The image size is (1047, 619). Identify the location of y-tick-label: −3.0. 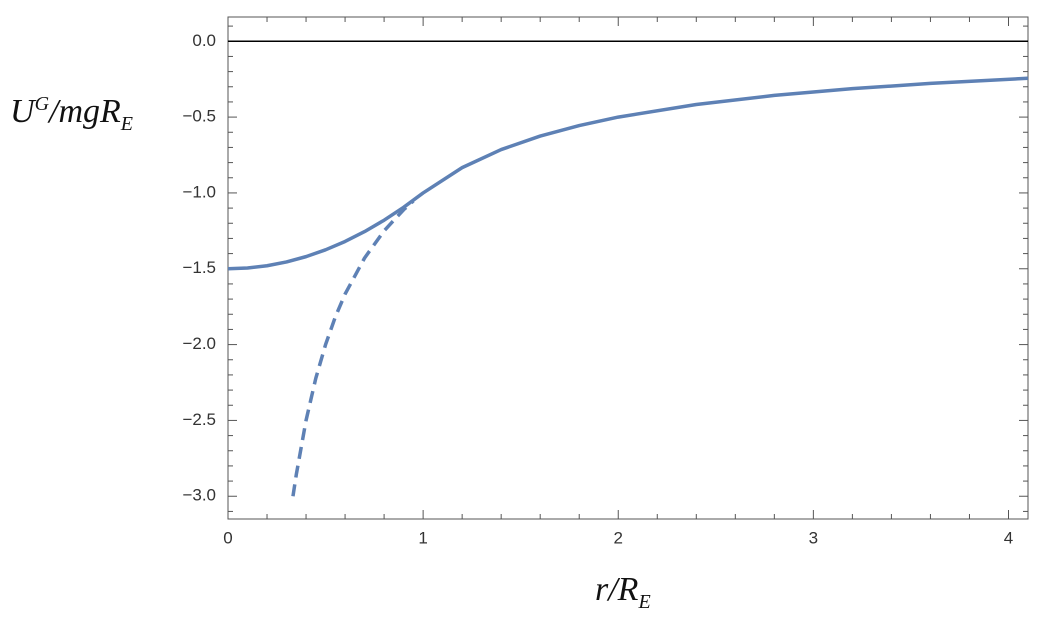
(199, 495).